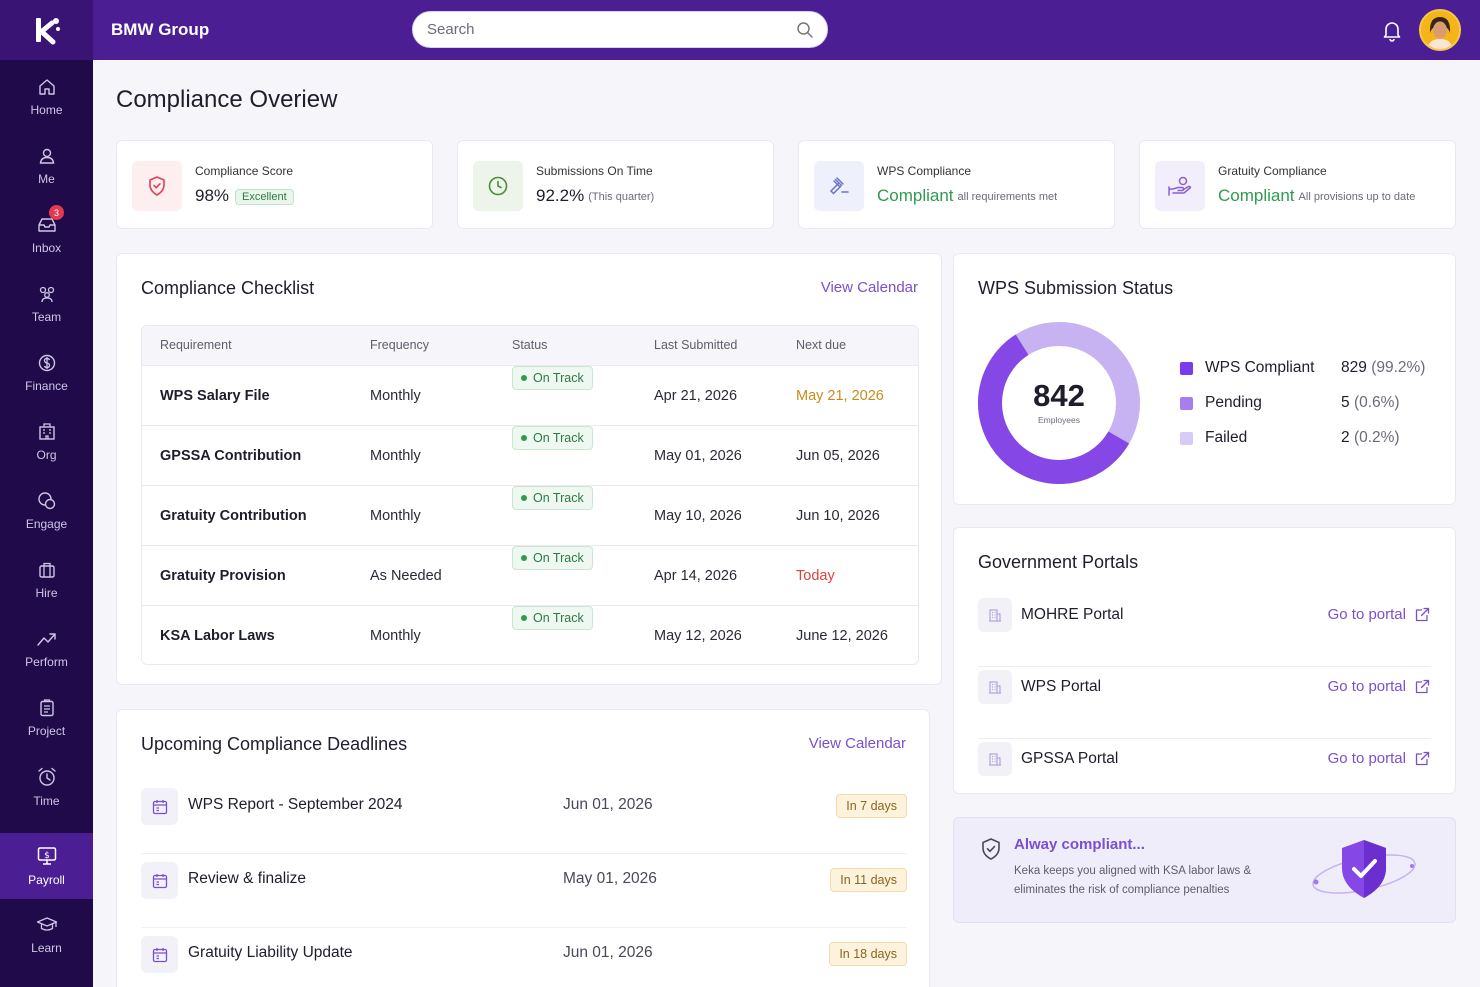  I want to click on sidebar-item-time: Time, so click(46, 787).